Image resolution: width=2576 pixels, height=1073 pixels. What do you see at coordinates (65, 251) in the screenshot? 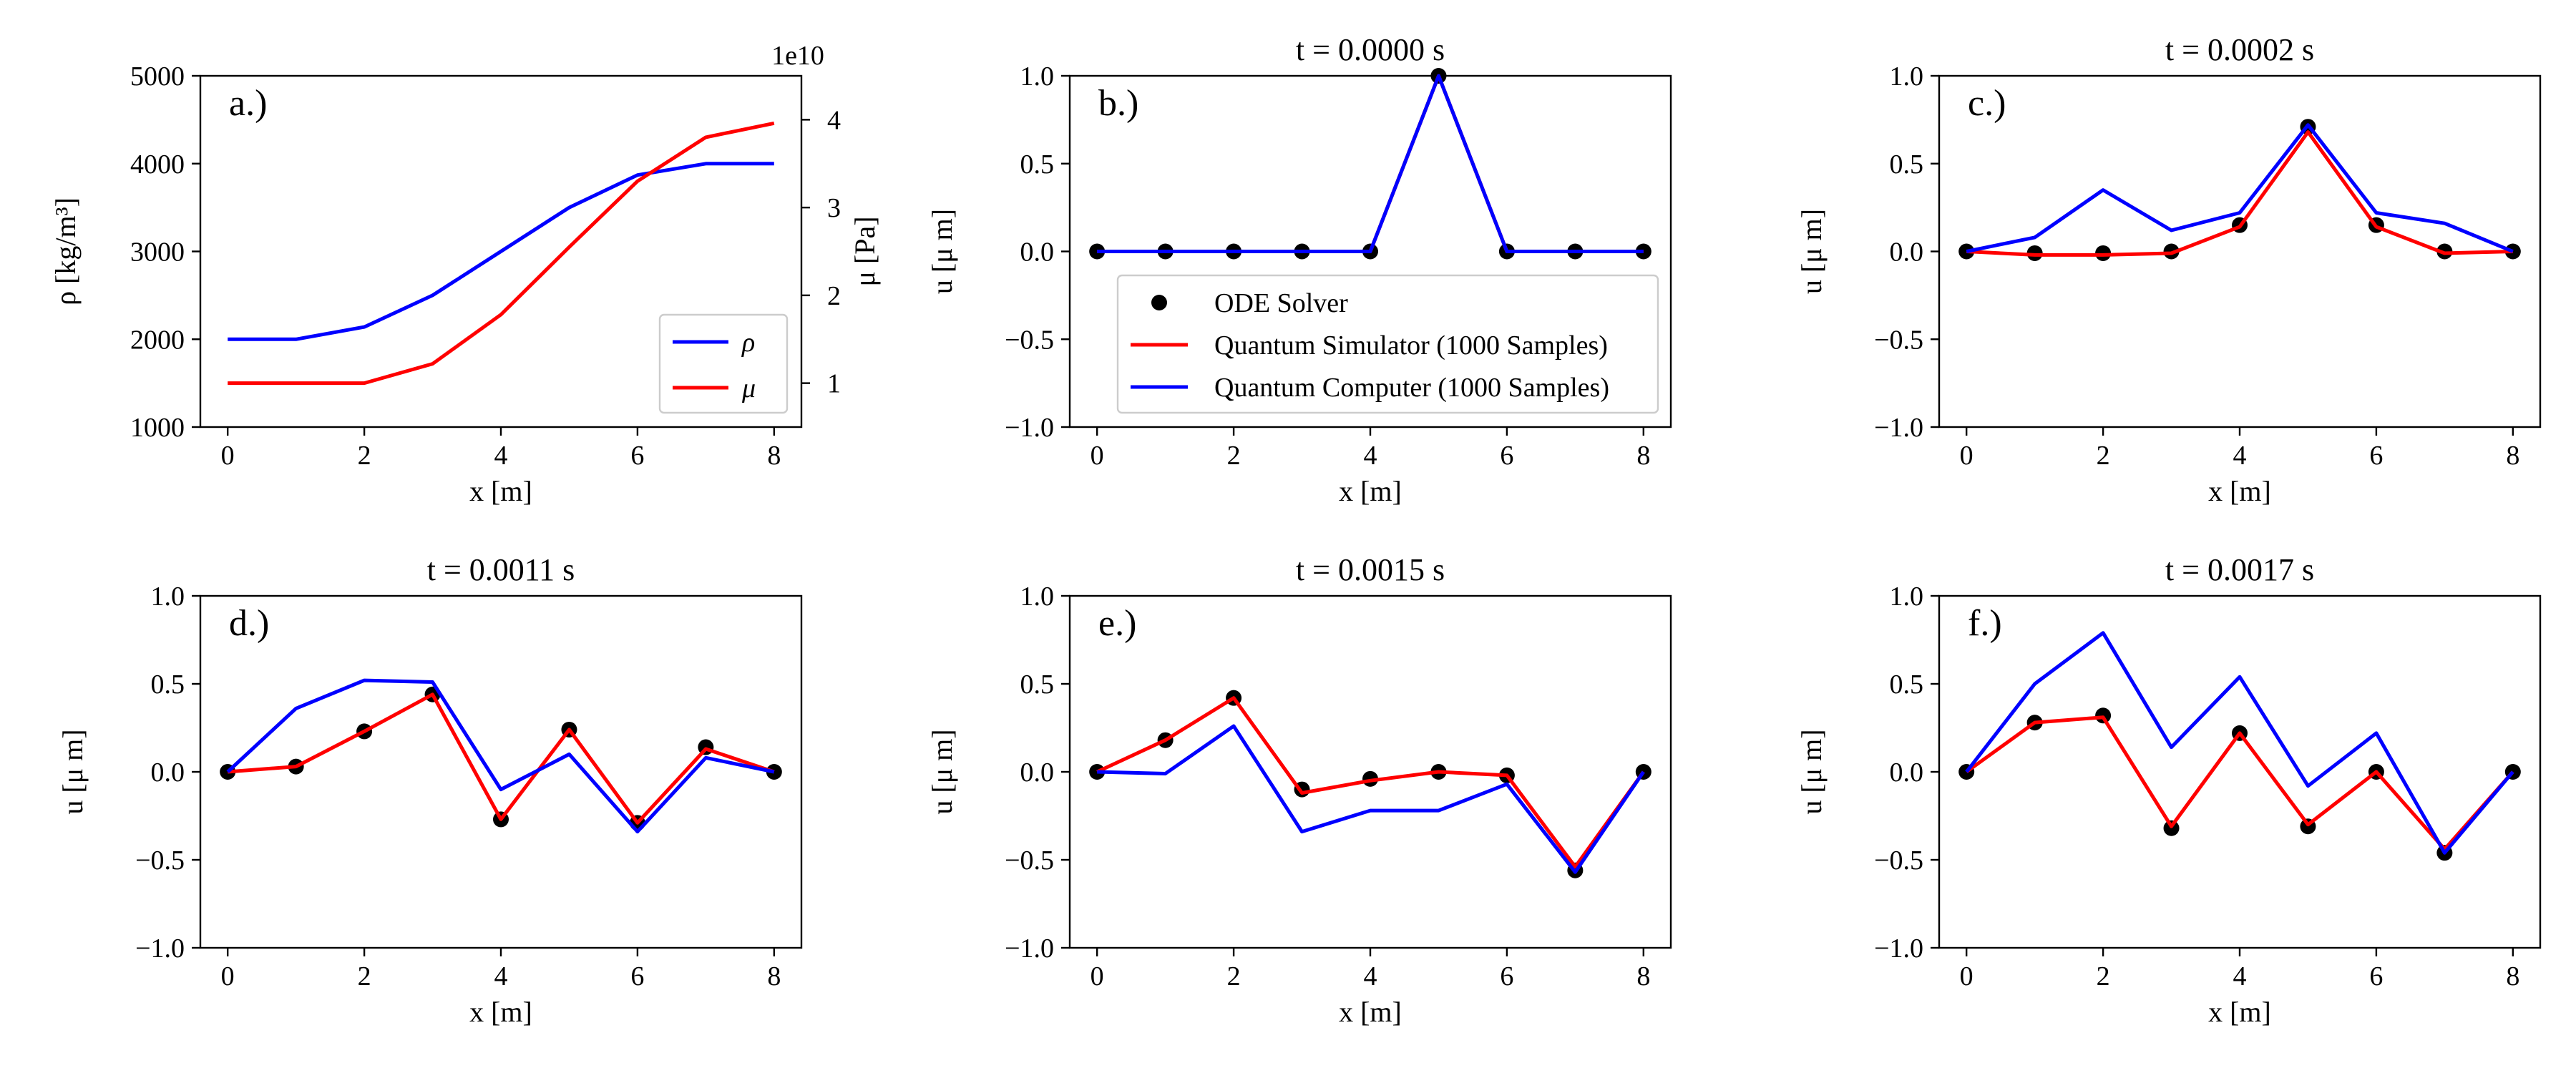
I see `y-axis-label-left: ρ [kg/m³]` at bounding box center [65, 251].